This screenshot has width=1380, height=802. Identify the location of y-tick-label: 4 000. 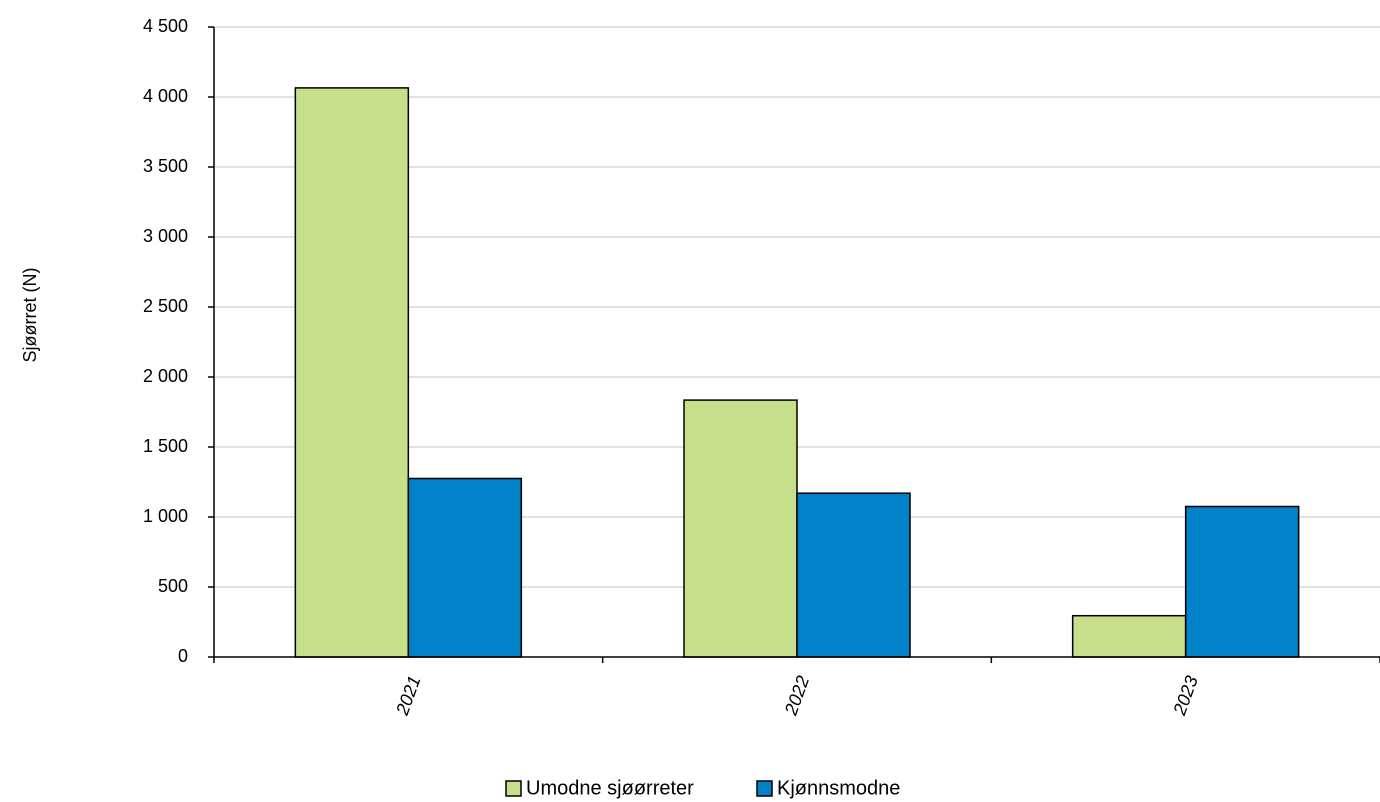
(165, 96).